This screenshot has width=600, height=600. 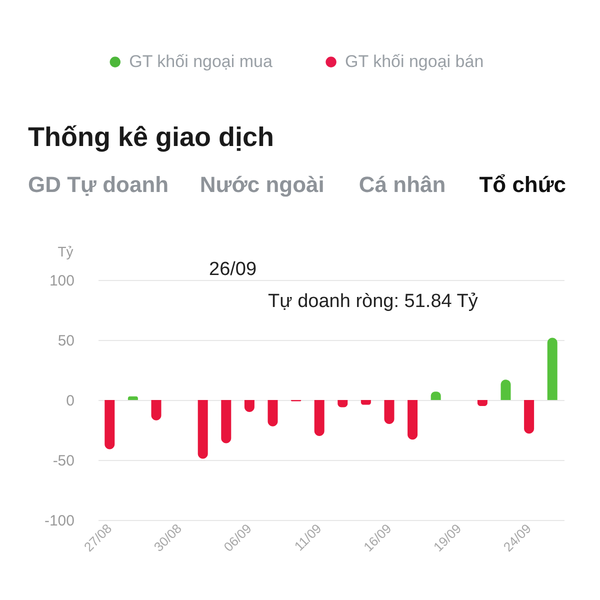 I want to click on y-tick-label: 100, so click(x=61, y=281).